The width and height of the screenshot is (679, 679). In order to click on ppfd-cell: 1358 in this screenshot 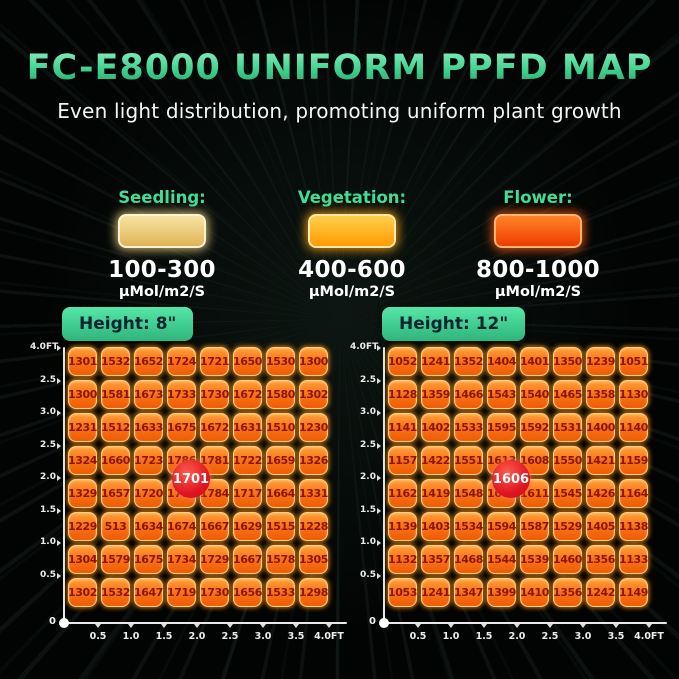, I will do `click(600, 394)`.